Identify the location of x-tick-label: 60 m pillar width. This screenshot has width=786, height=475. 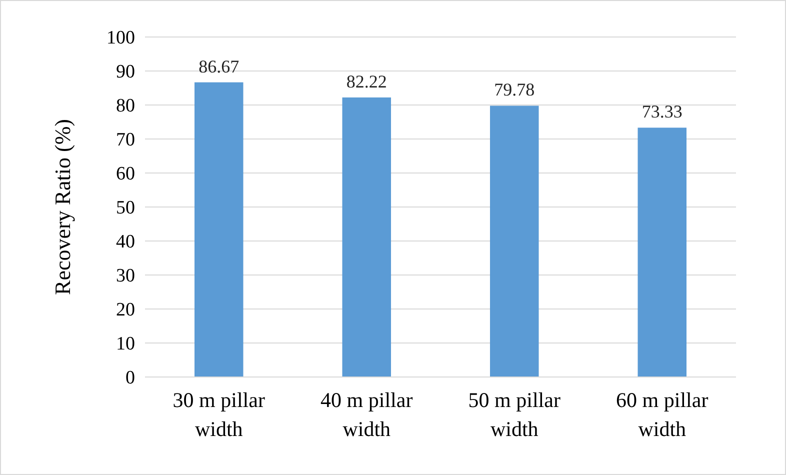
(662, 414).